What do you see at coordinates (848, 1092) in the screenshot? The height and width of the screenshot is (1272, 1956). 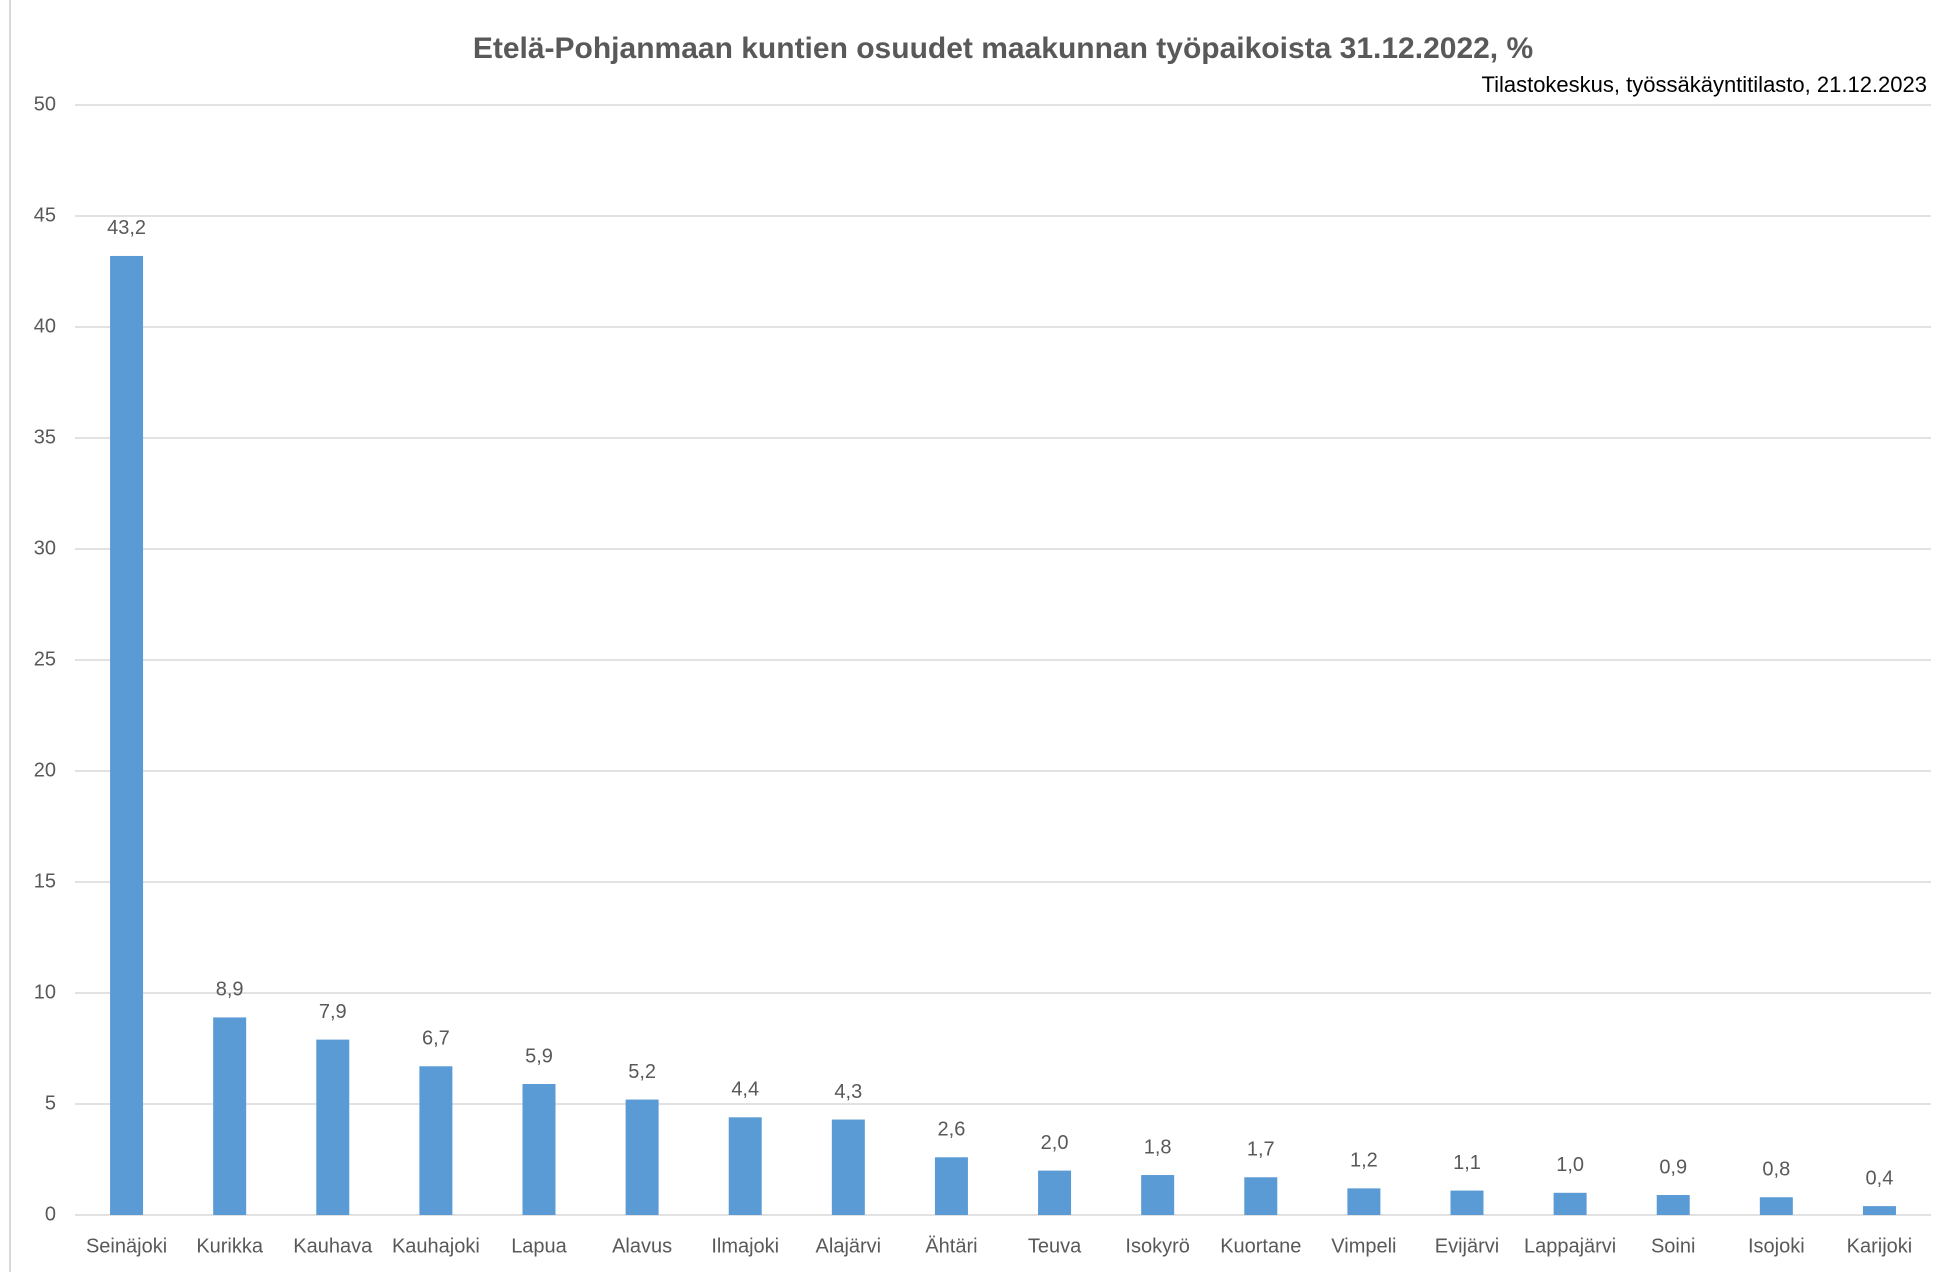 I see `data-label: 4,3` at bounding box center [848, 1092].